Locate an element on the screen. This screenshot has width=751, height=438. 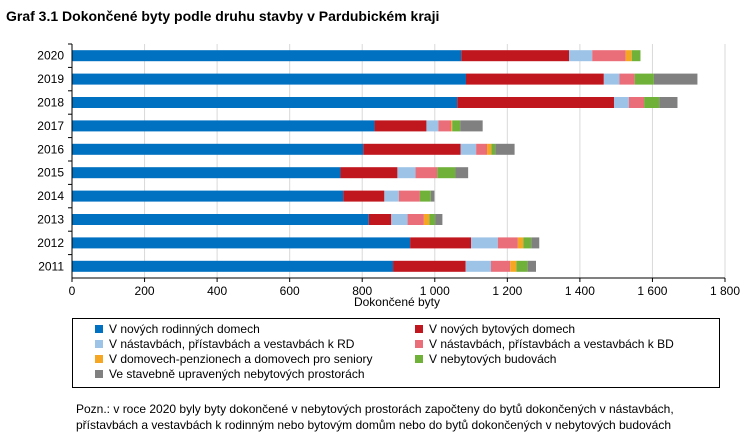
x-tick-label: 1 400 is located at coordinates (580, 291).